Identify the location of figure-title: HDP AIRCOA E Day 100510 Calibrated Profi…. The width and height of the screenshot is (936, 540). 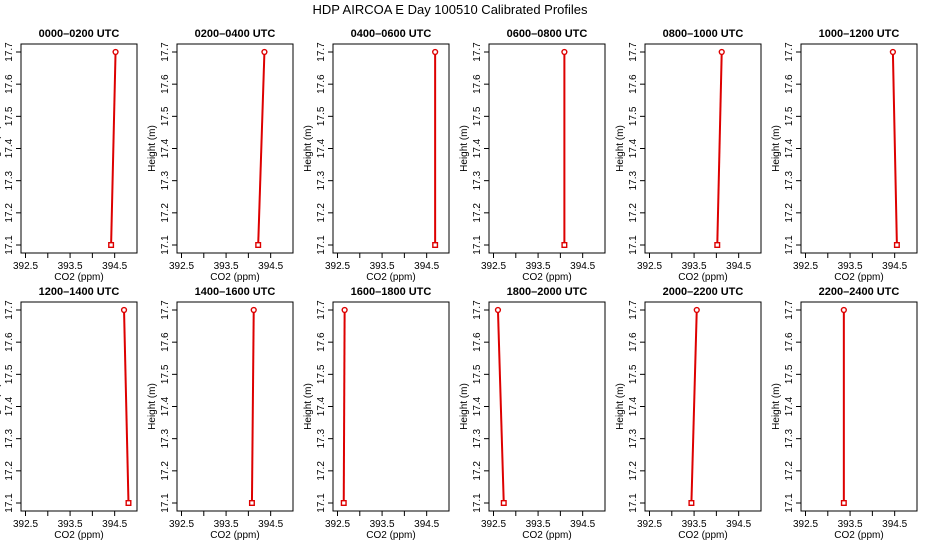
(450, 9).